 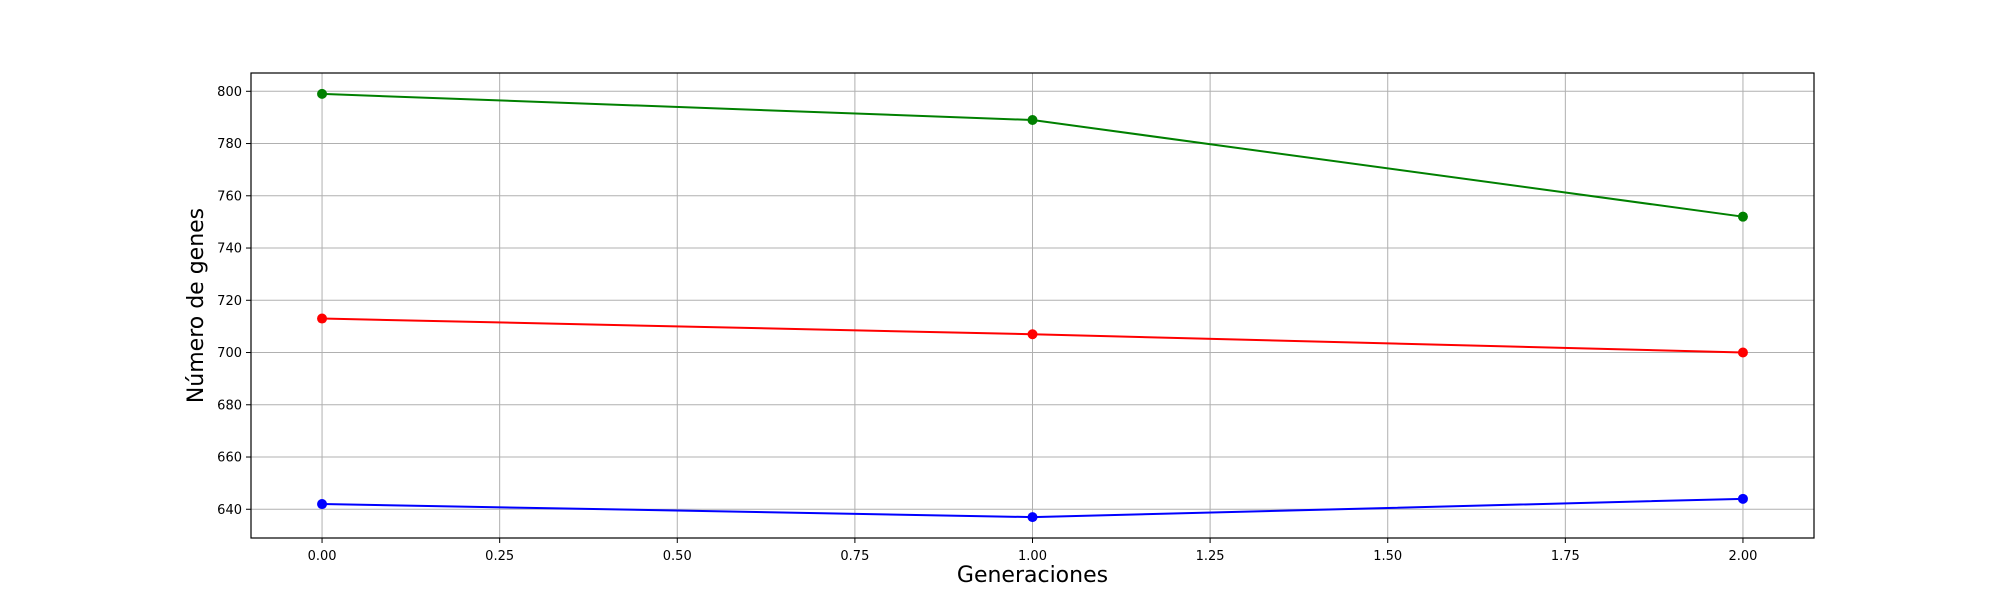 I want to click on y-axis-ticks: 640 660 680 700 720 740 760 780 800, so click(x=234, y=301).